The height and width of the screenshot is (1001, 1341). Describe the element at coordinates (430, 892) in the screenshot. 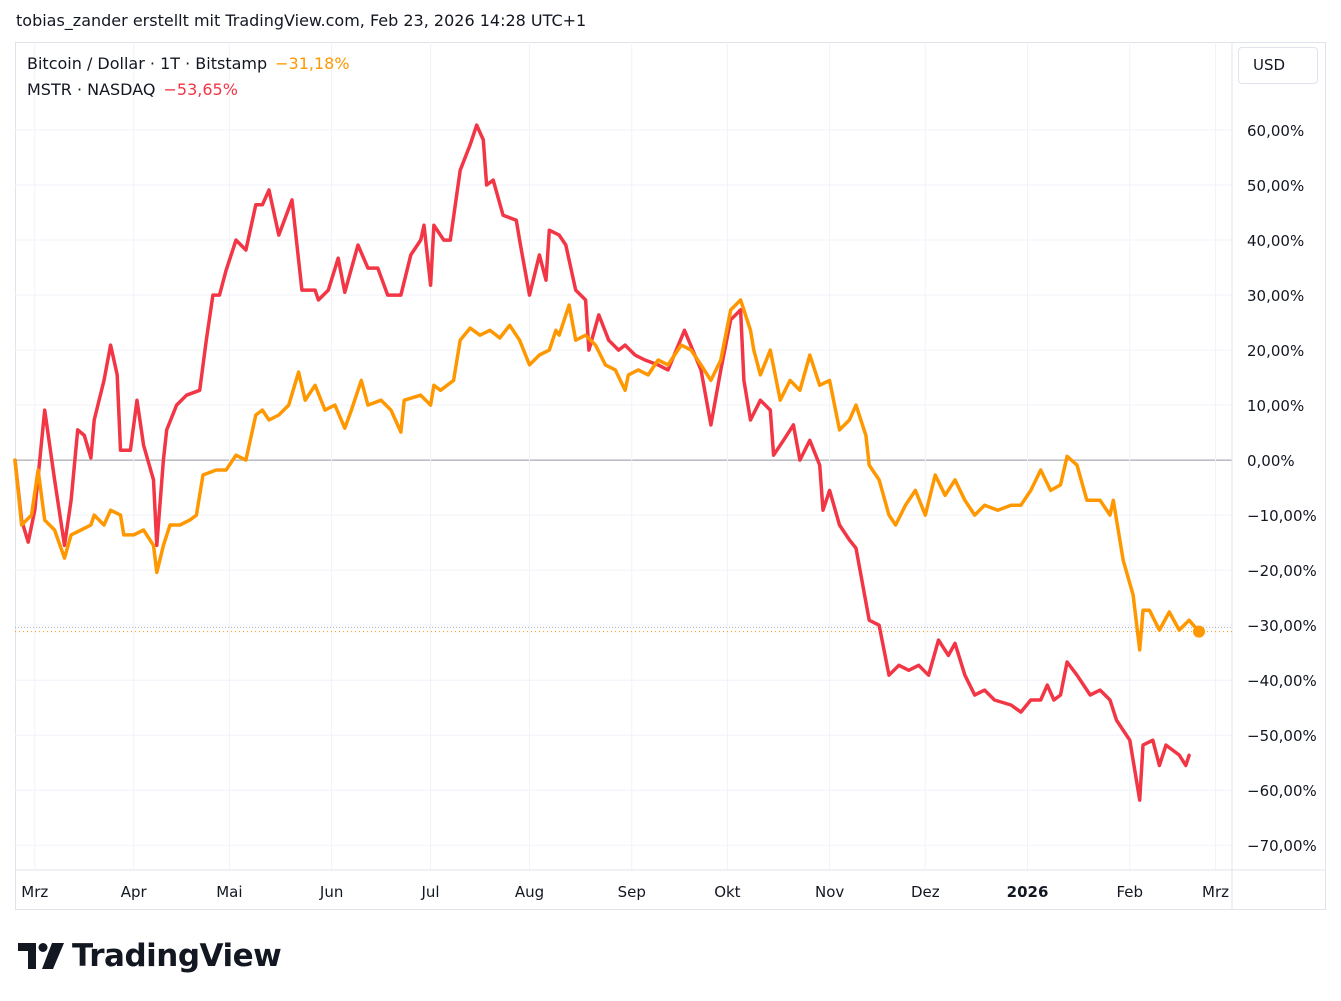

I see `x-tick-label: Jul` at that location.